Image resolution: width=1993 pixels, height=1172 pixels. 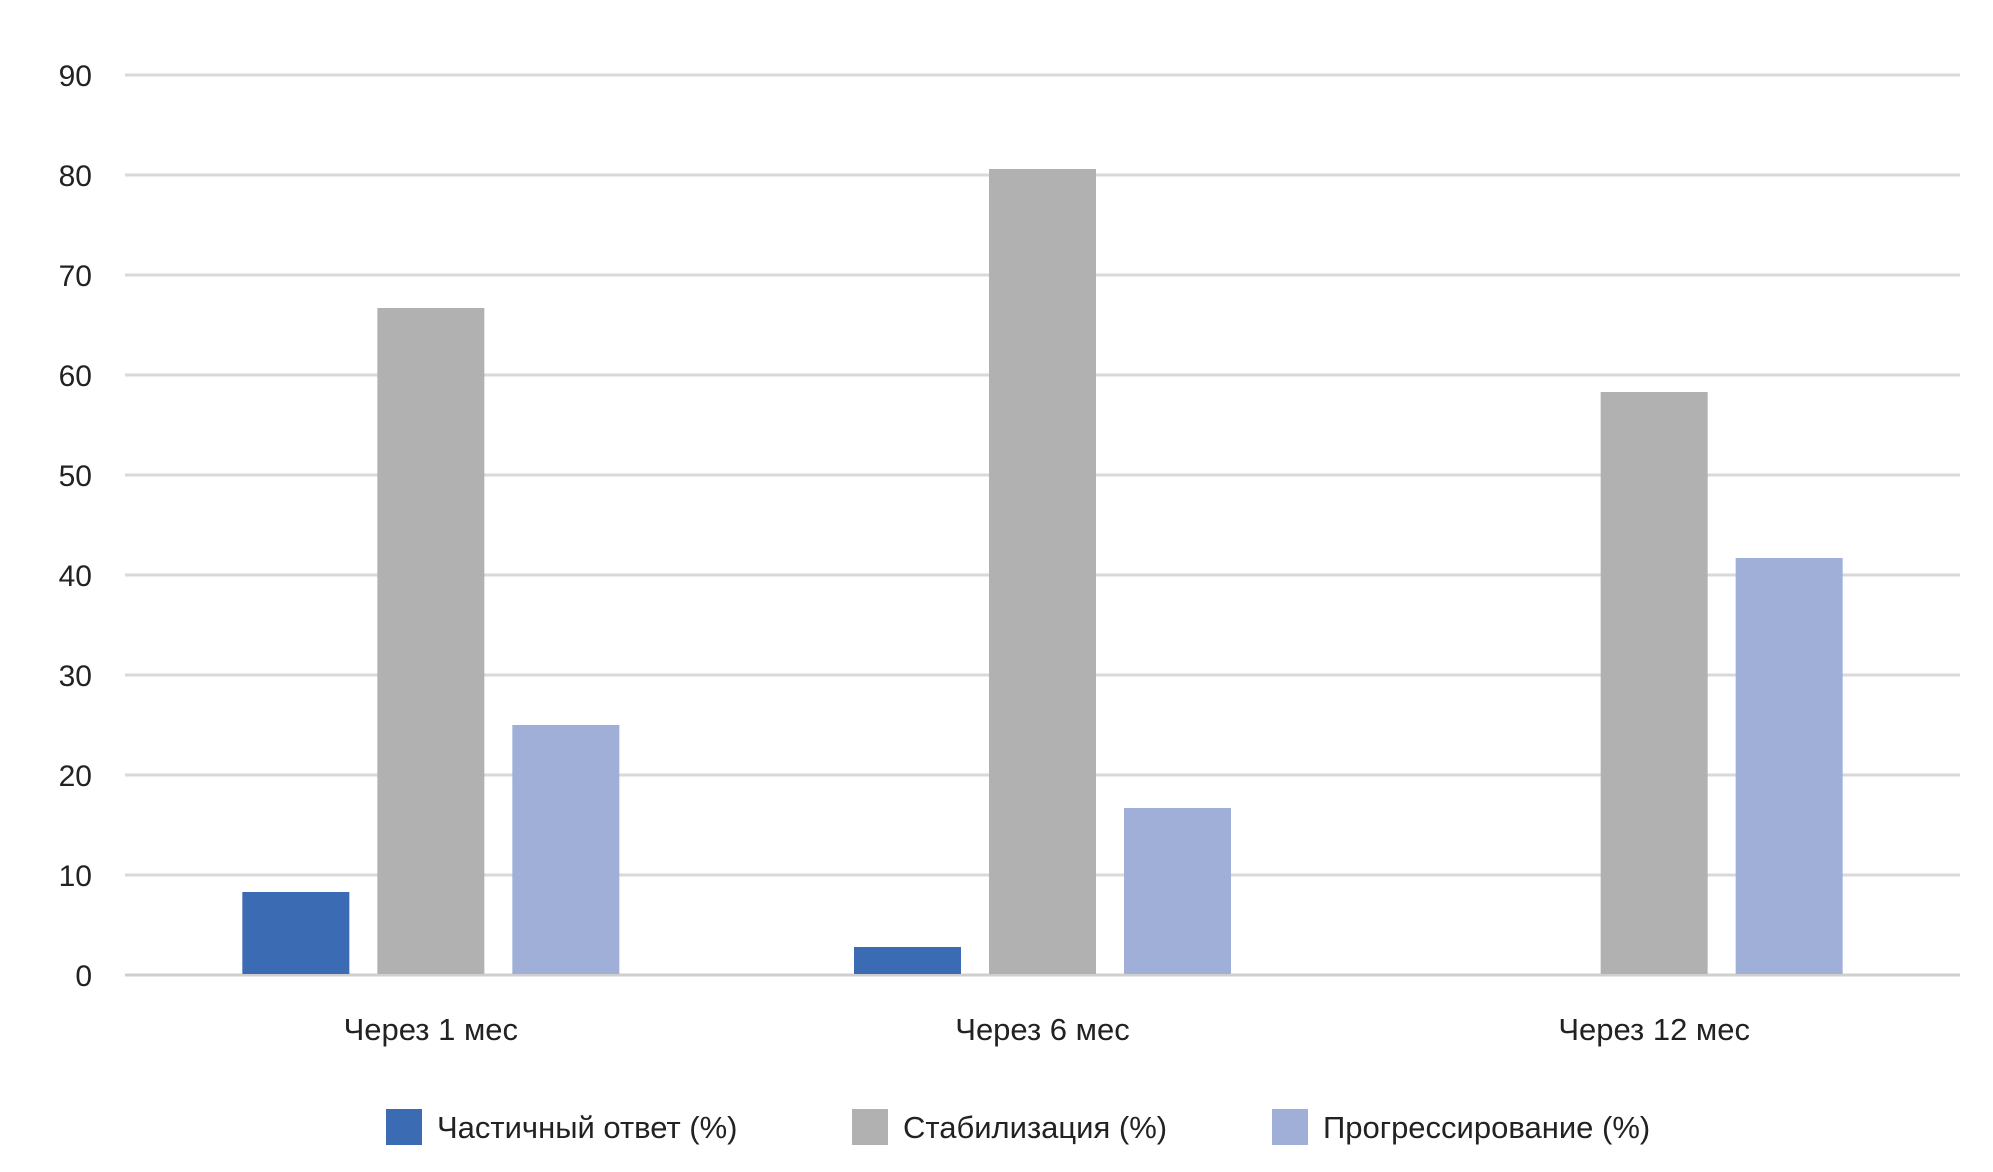 I want to click on x-category-label: Через 1 мес, so click(x=431, y=1029).